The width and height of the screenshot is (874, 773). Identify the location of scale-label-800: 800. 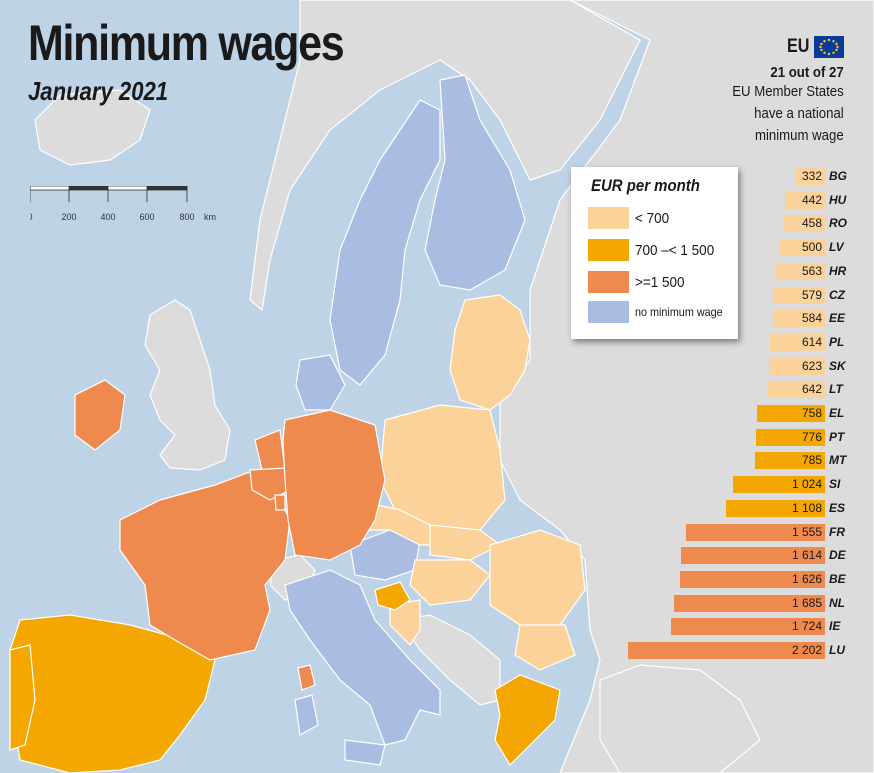
(186, 217).